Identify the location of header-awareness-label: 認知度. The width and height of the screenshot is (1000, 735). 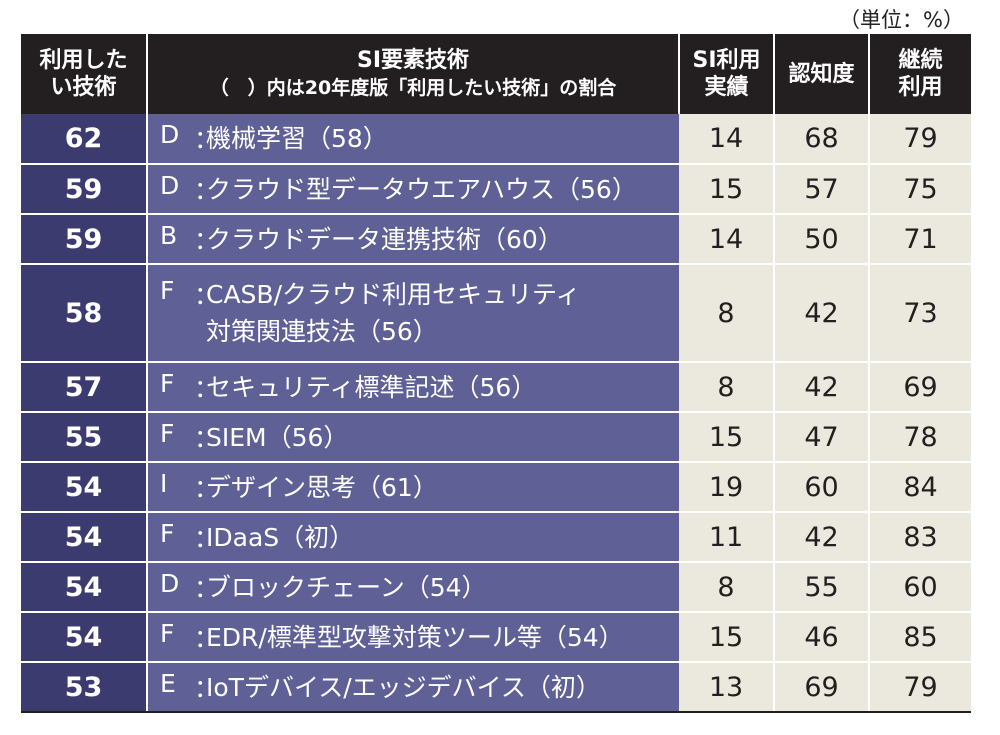
(821, 74).